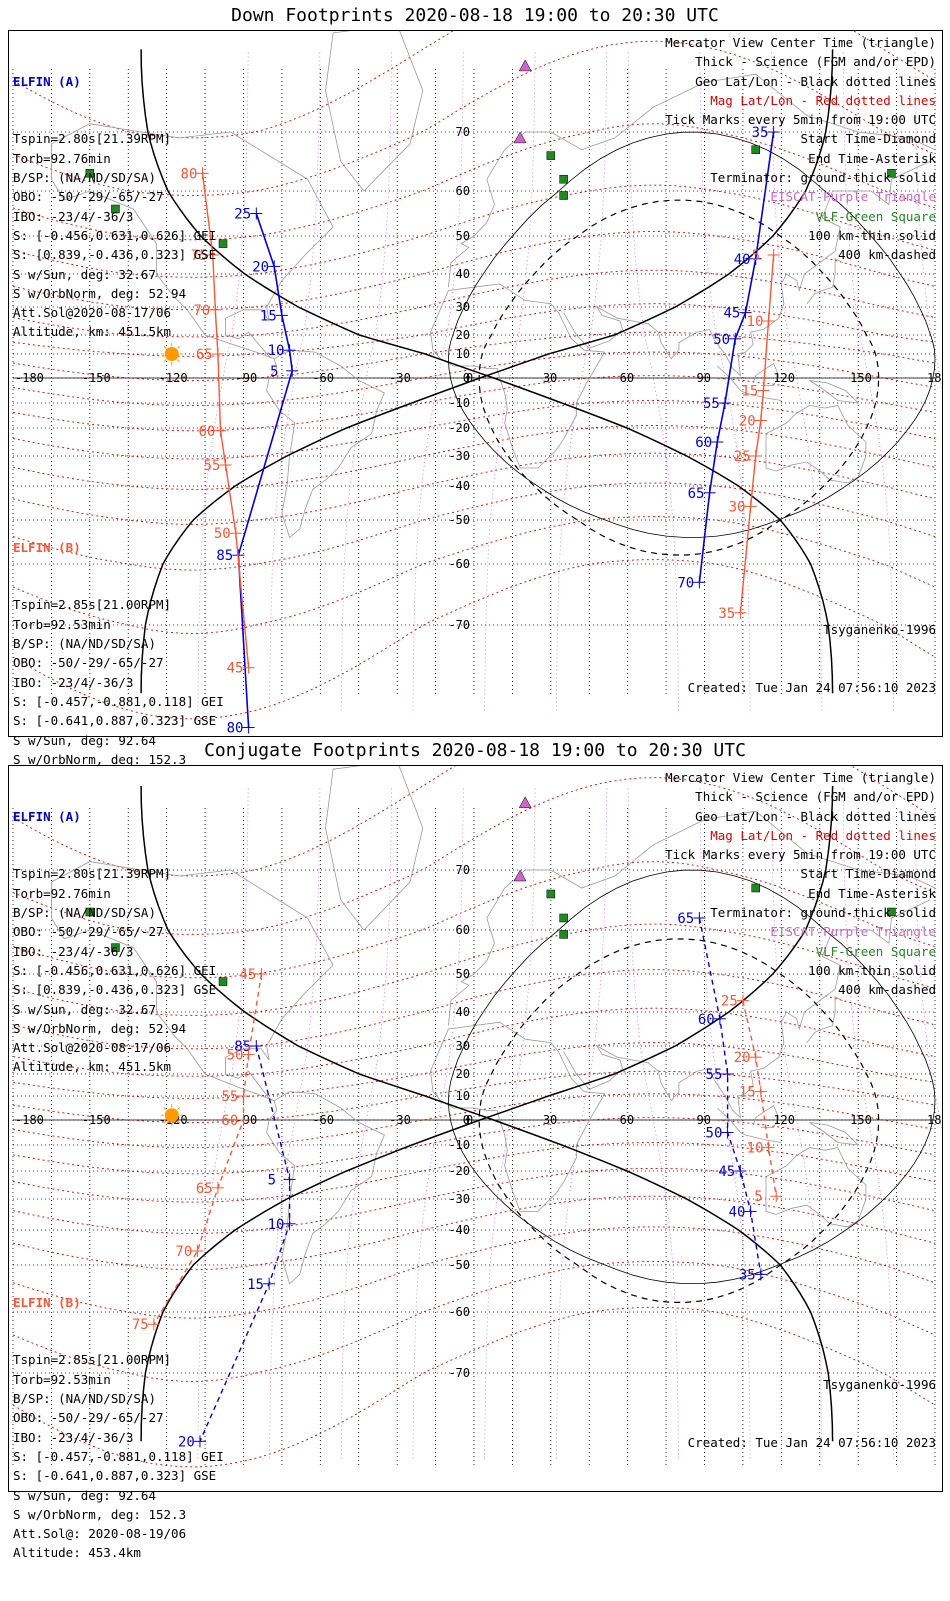 The image size is (950, 1601). What do you see at coordinates (823, 100) in the screenshot?
I see `legend-line: Mag Lat/Lon - Red dotted lines` at bounding box center [823, 100].